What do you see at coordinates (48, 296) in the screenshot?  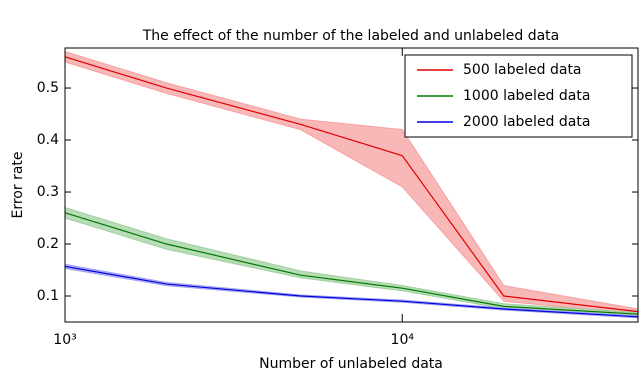 I see `y-tick-label: 0.1` at bounding box center [48, 296].